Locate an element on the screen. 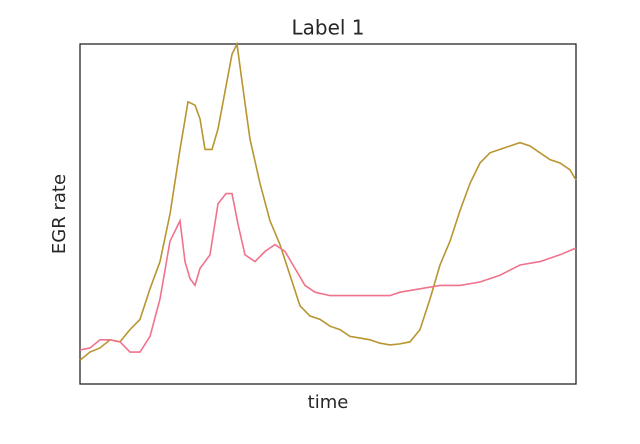 Image resolution: width=640 pixels, height=444 pixels. chart-title: Label 1 is located at coordinates (327, 28).